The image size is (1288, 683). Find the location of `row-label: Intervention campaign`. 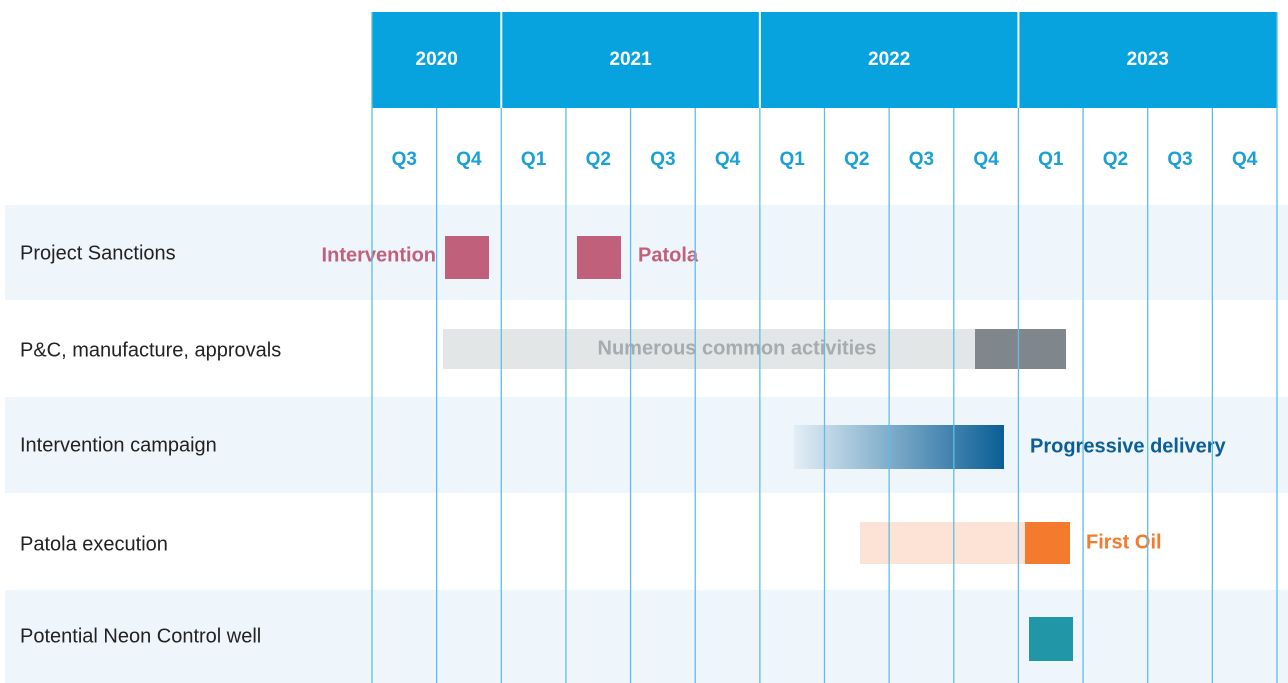

row-label: Intervention campaign is located at coordinates (118, 445).